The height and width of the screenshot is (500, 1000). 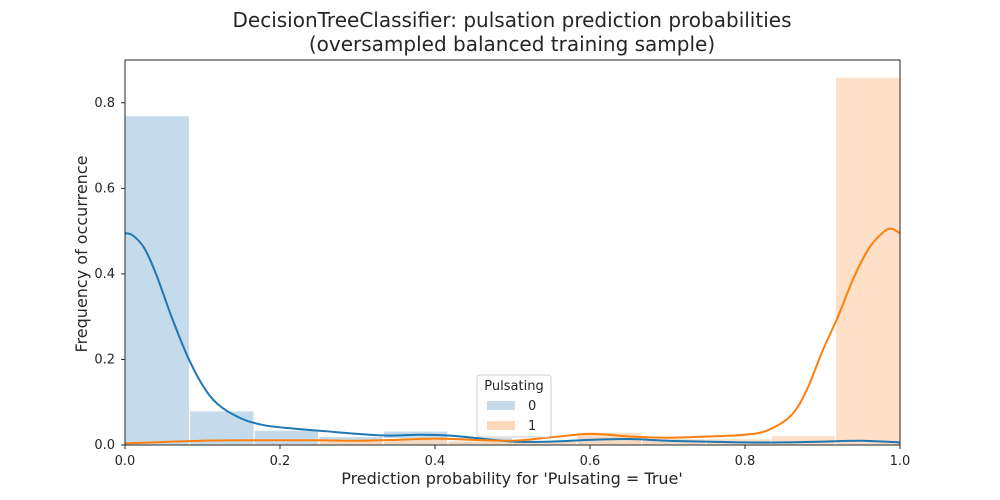 I want to click on y-tick-label-4: 0.8, so click(x=104, y=103).